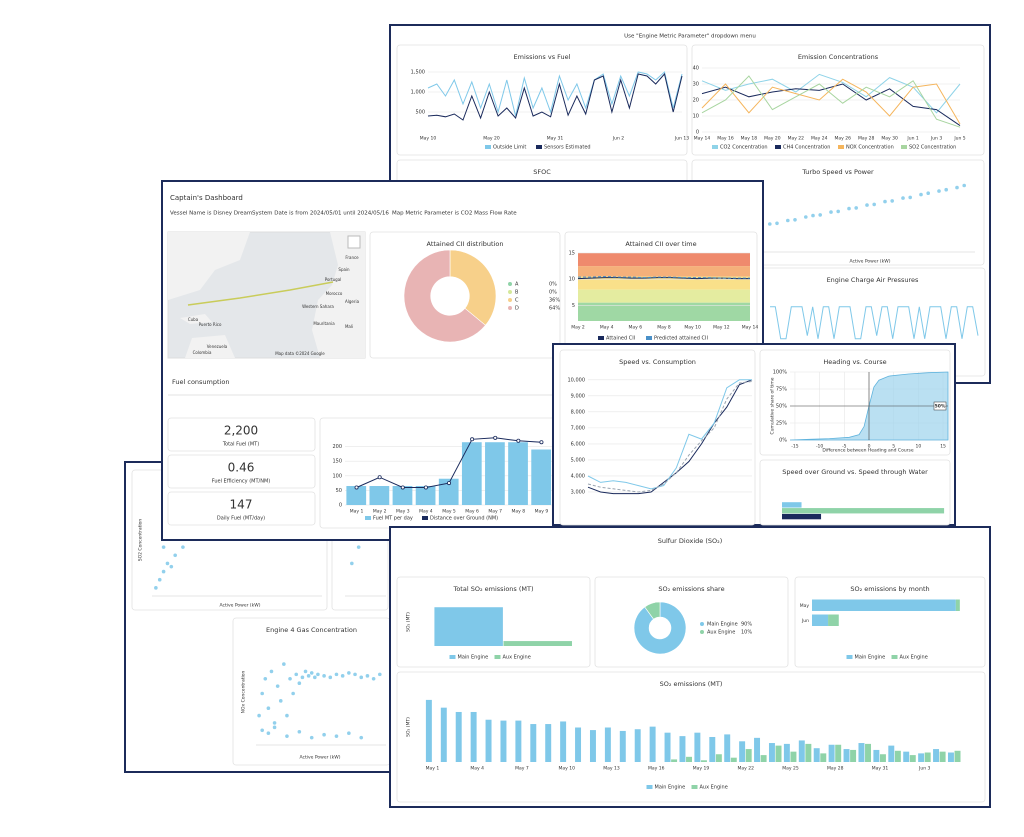 This screenshot has width=1024, height=837. Describe the element at coordinates (206, 198) in the screenshot. I see `dashboard-title: Captain's Dashboard` at that location.